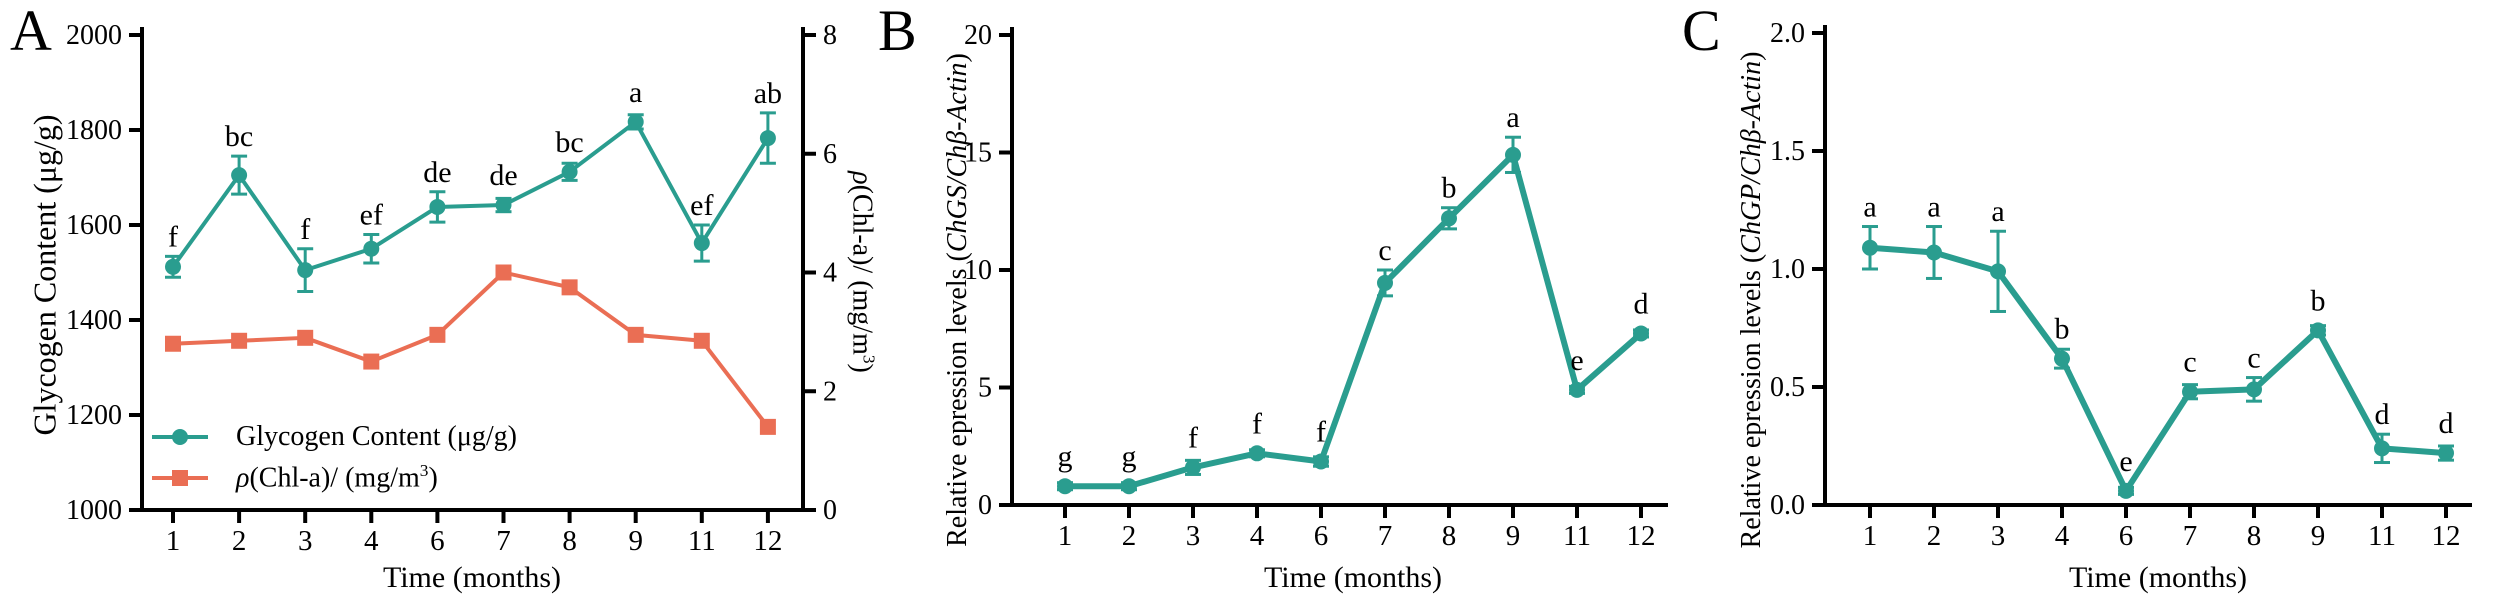  Describe the element at coordinates (473, 184) in the screenshot. I see `panel-A-series-1: f bc f ef de de bc a ef ab` at that location.